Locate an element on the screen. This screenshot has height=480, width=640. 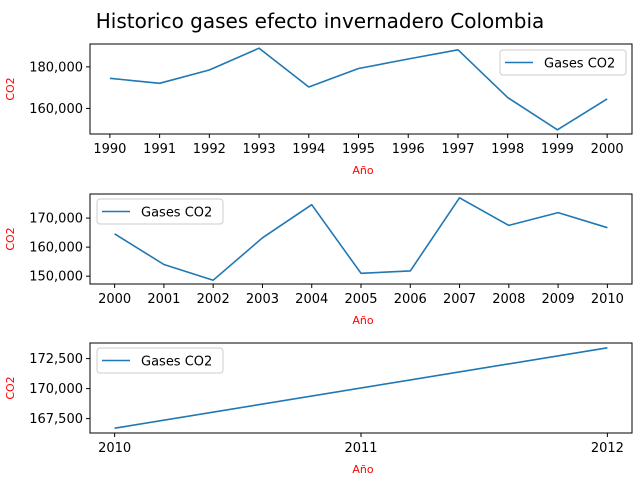
x-tick-label: 1990 is located at coordinates (109, 149).